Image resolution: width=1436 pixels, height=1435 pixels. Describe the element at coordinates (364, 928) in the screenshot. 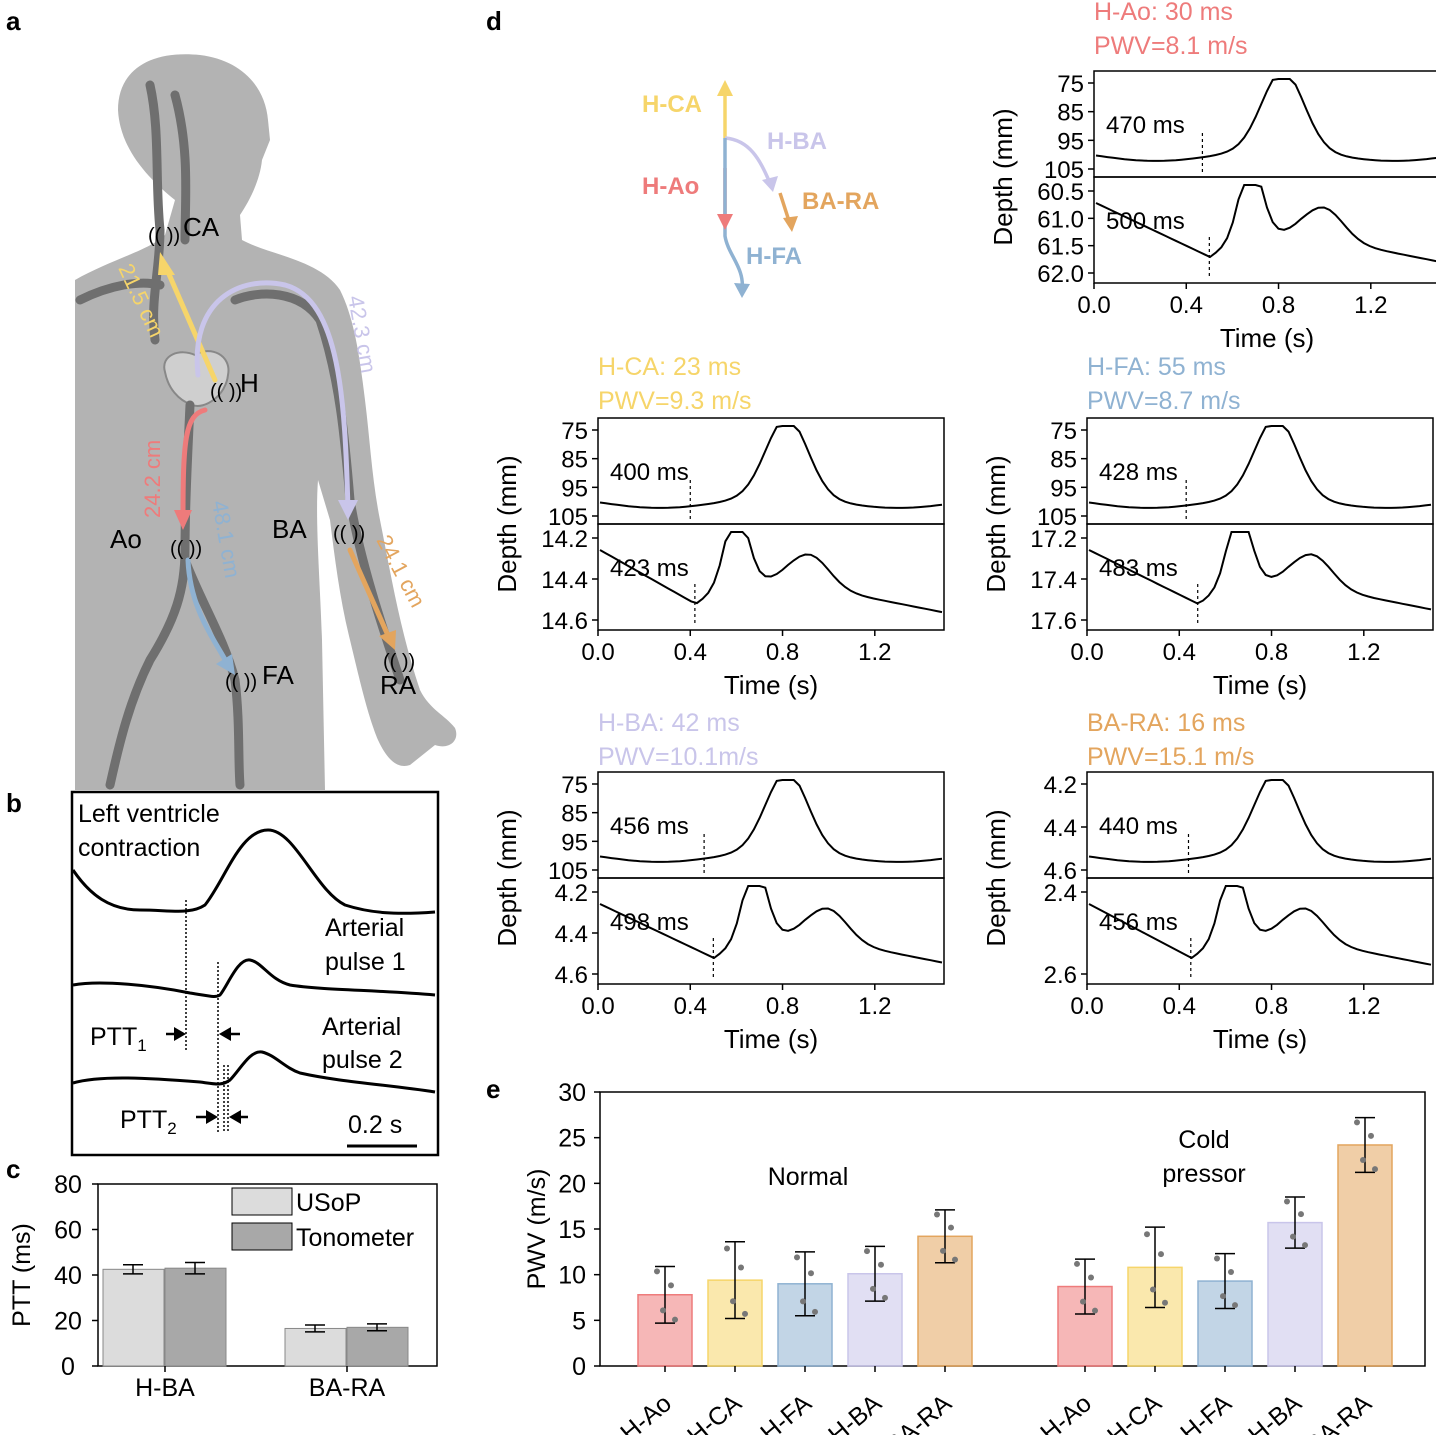

I see `label-arterial-1: Arterial` at that location.